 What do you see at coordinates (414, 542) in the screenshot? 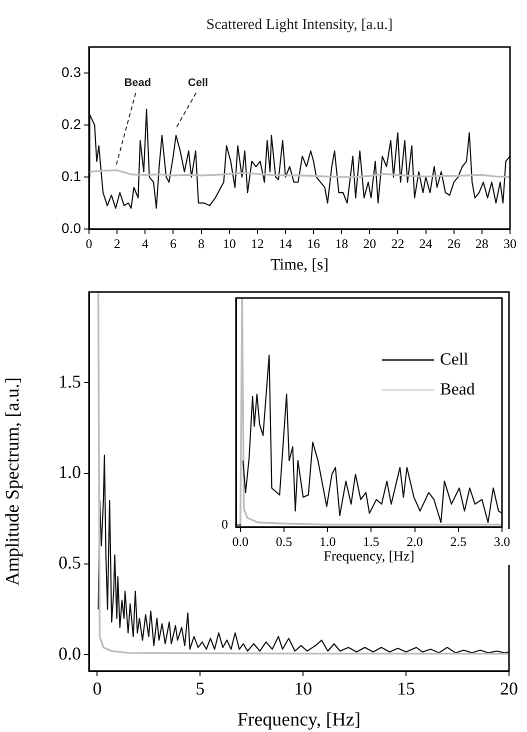
I see `x-tick-label: 2.0` at bounding box center [414, 542].